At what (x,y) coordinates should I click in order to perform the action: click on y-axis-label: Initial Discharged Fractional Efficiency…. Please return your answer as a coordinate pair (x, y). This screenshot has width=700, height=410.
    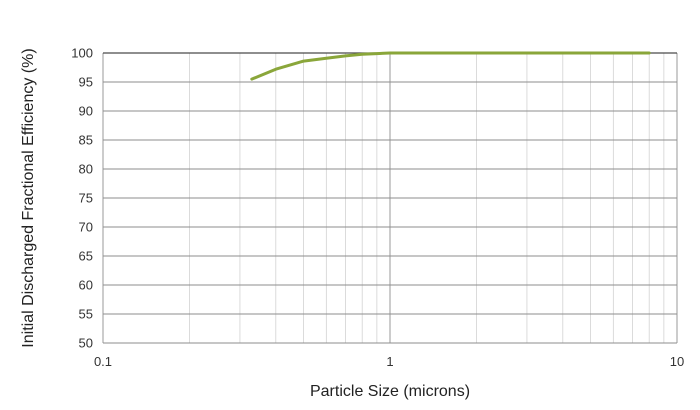
    Looking at the image, I should click on (28, 197).